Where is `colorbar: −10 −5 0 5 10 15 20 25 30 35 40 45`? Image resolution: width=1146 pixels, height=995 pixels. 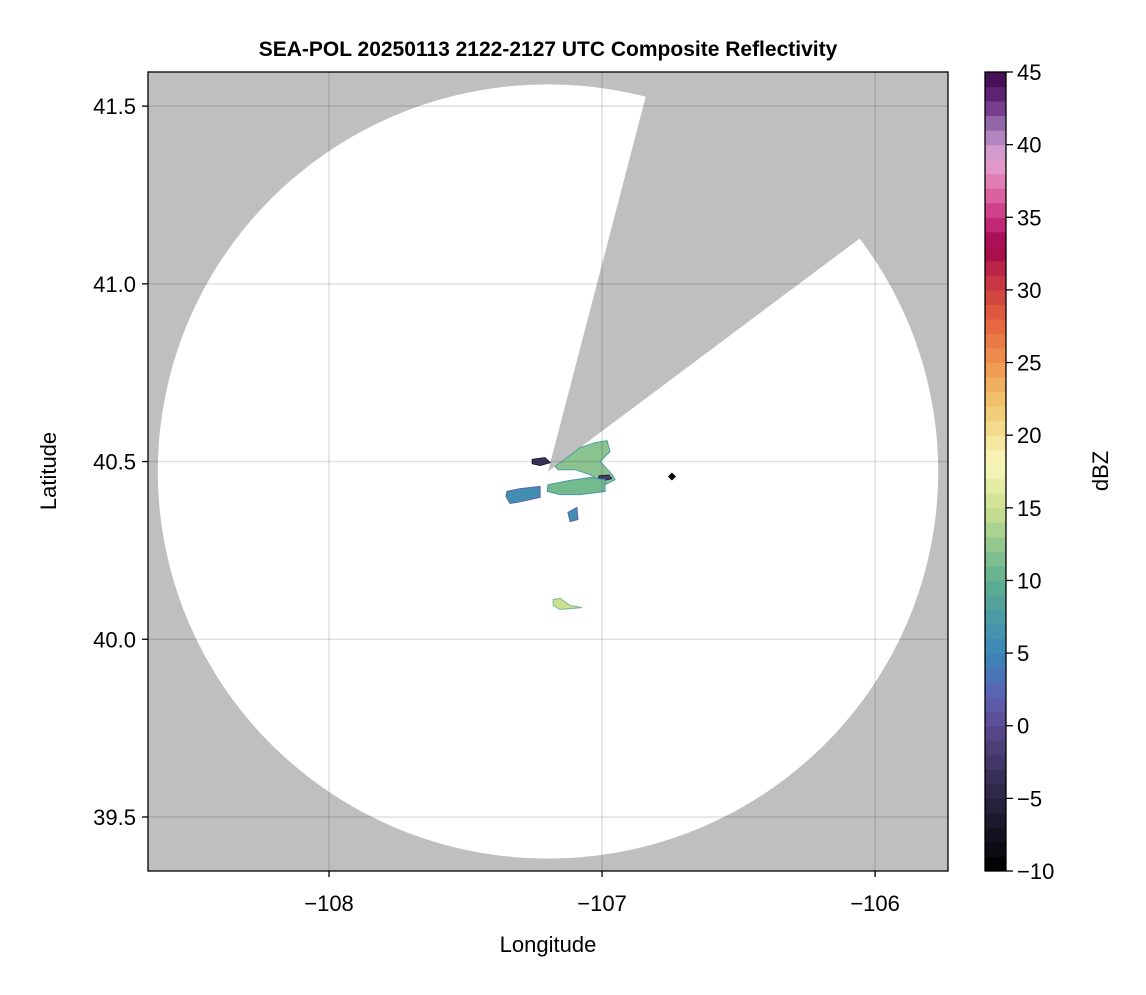 colorbar: −10 −5 0 5 10 15 20 25 30 35 40 45 is located at coordinates (1019, 472).